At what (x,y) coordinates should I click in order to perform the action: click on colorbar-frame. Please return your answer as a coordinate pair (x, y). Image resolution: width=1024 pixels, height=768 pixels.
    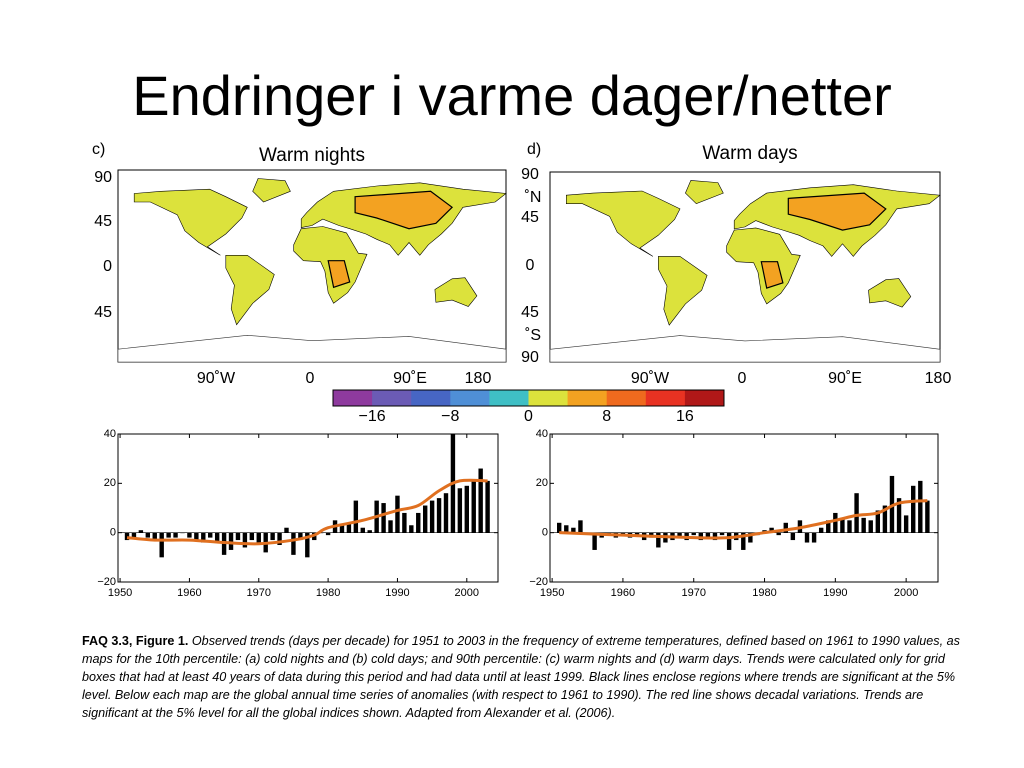
    Looking at the image, I should click on (528, 398).